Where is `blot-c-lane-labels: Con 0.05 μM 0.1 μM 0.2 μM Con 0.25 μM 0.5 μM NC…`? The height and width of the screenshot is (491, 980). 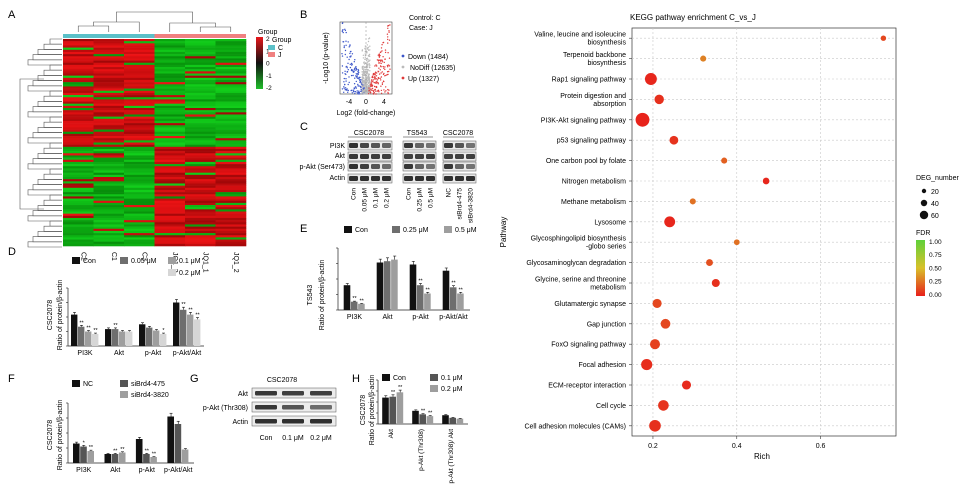 blot-c-lane-labels: Con 0.05 μM 0.1 μM 0.2 μM Con 0.25 μM 0.5 μM NC… is located at coordinates (413, 205).